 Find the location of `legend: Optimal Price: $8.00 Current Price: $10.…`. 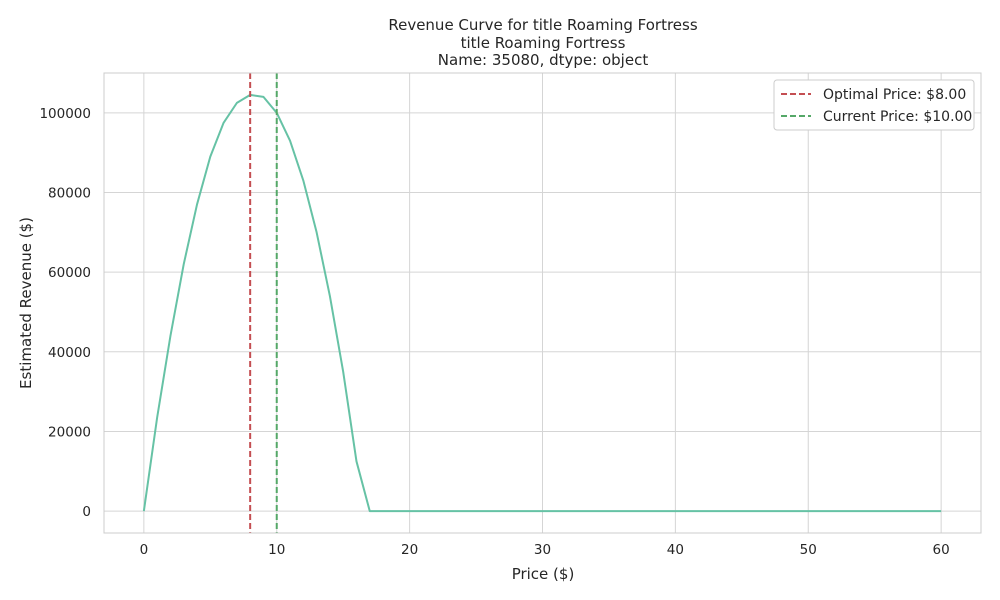

legend: Optimal Price: $8.00 Current Price: $10.… is located at coordinates (874, 105).